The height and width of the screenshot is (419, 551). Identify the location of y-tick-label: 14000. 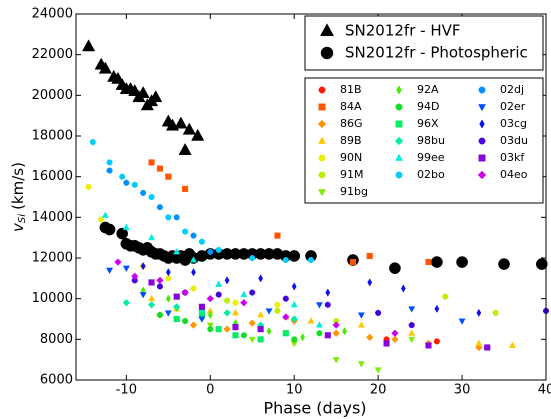
(52, 217).